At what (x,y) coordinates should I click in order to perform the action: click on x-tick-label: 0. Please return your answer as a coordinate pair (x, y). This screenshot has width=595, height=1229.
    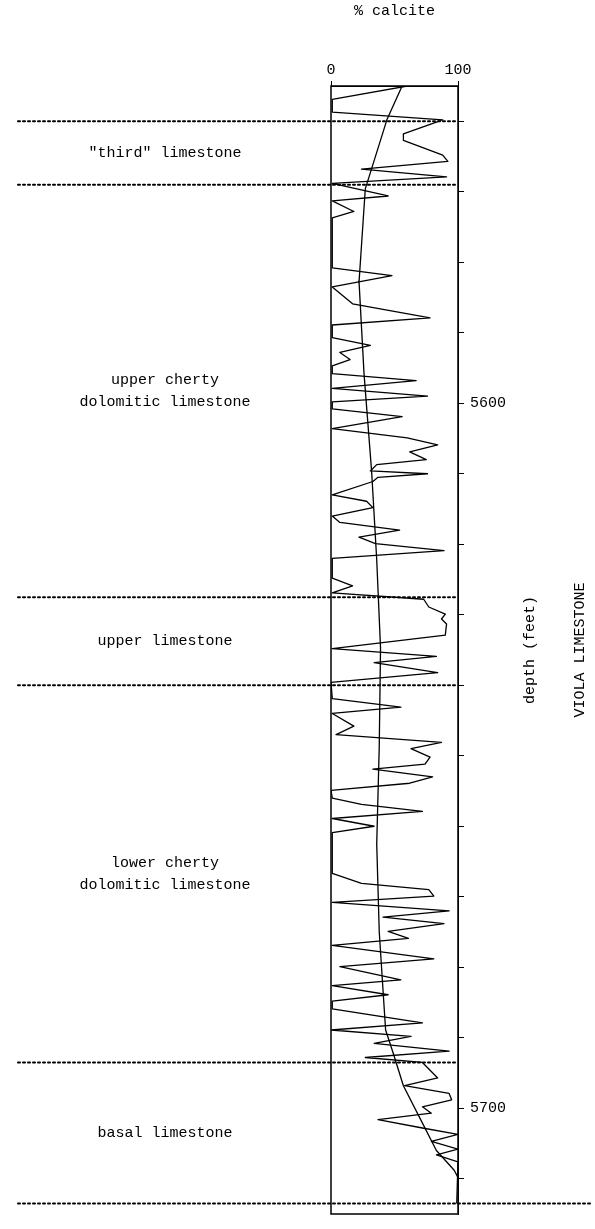
    Looking at the image, I should click on (331, 70).